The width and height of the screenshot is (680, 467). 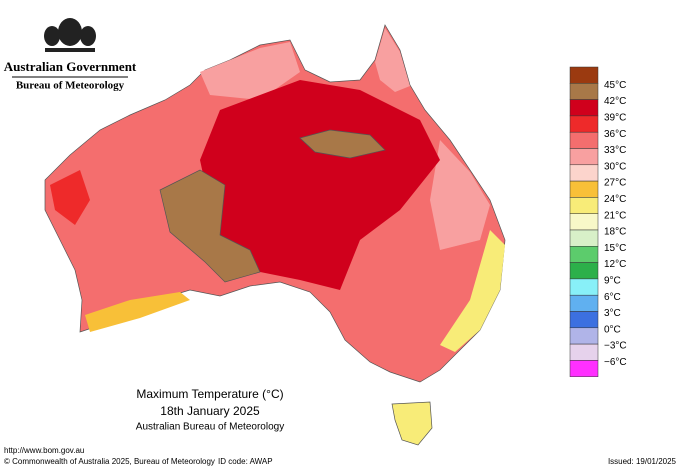 I want to click on legend-label: 30°C, so click(x=615, y=166).